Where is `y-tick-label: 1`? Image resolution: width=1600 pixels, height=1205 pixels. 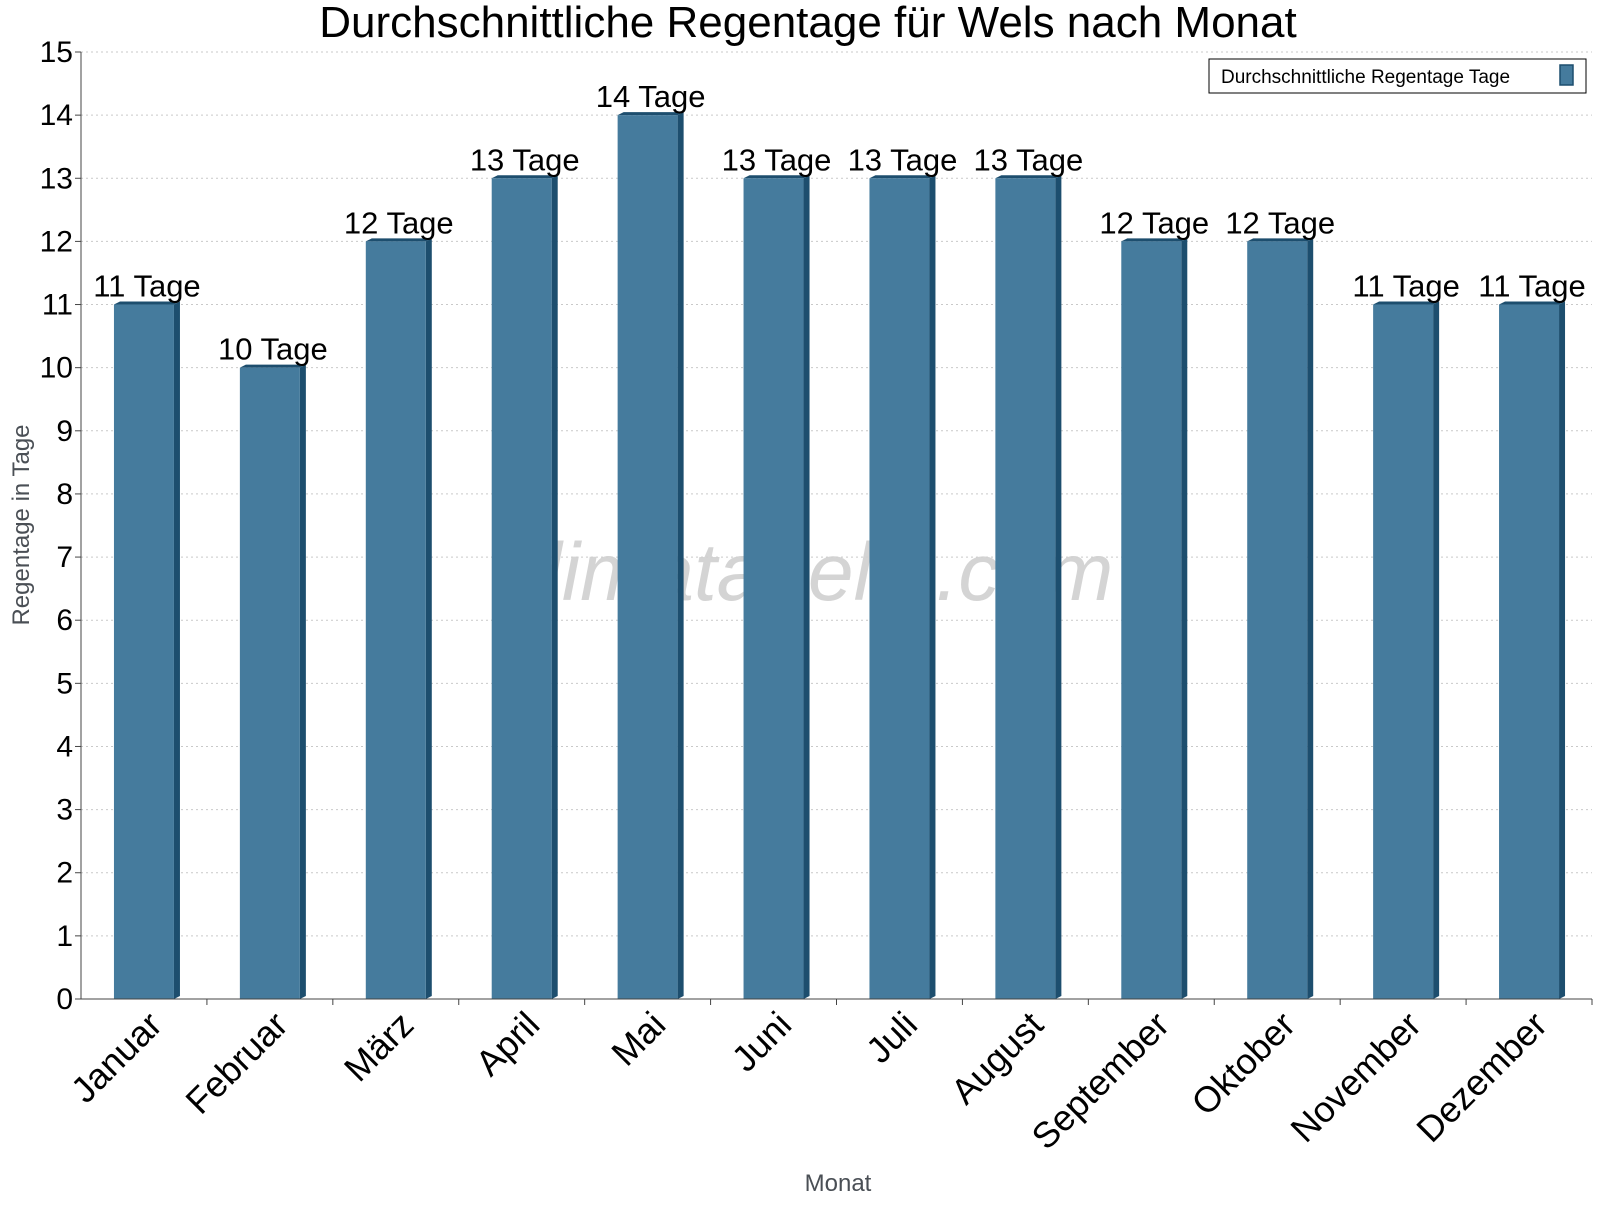 y-tick-label: 1 is located at coordinates (64, 936).